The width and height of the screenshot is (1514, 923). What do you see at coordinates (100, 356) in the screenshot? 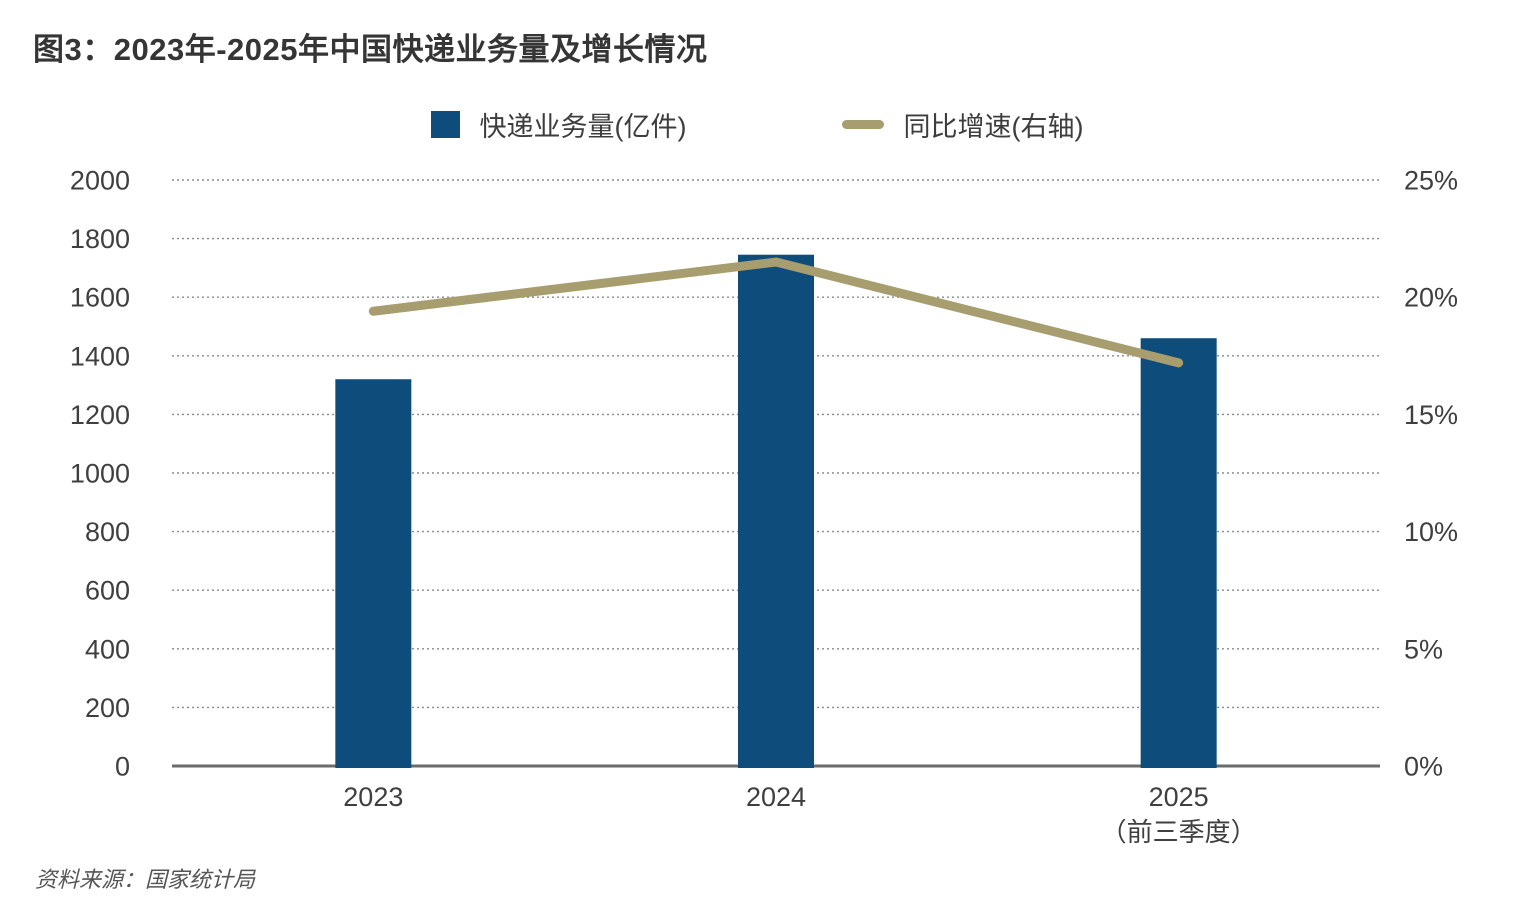
I see `left-axis-tick-label: 1400` at bounding box center [100, 356].